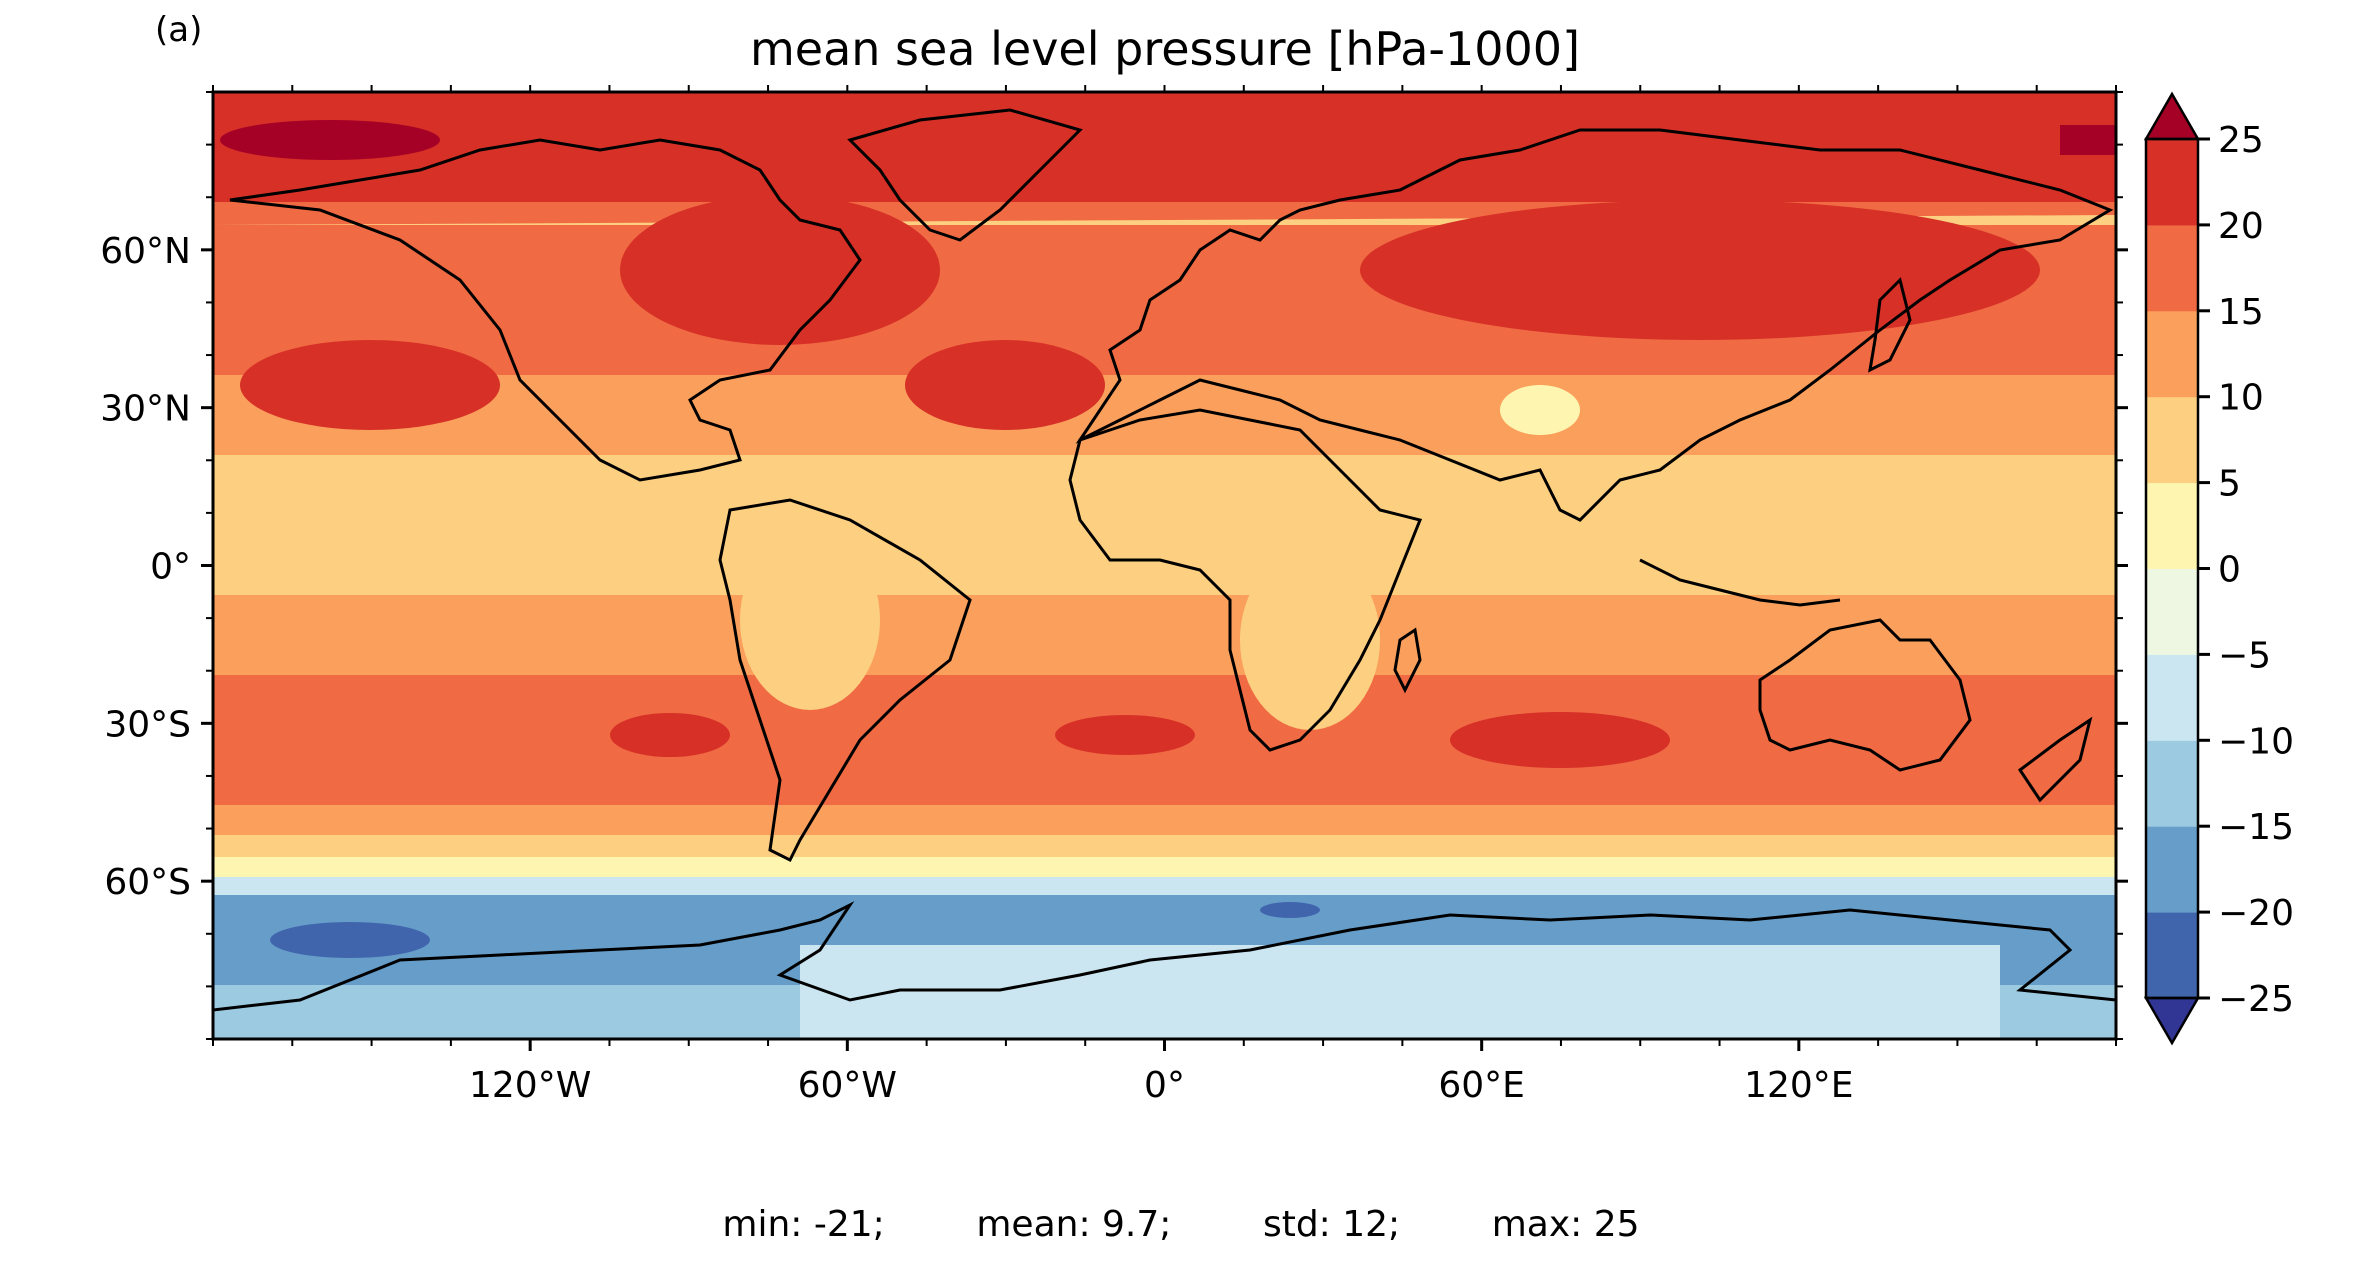  I want to click on colorbar-tick-label: 25, so click(2241, 140).